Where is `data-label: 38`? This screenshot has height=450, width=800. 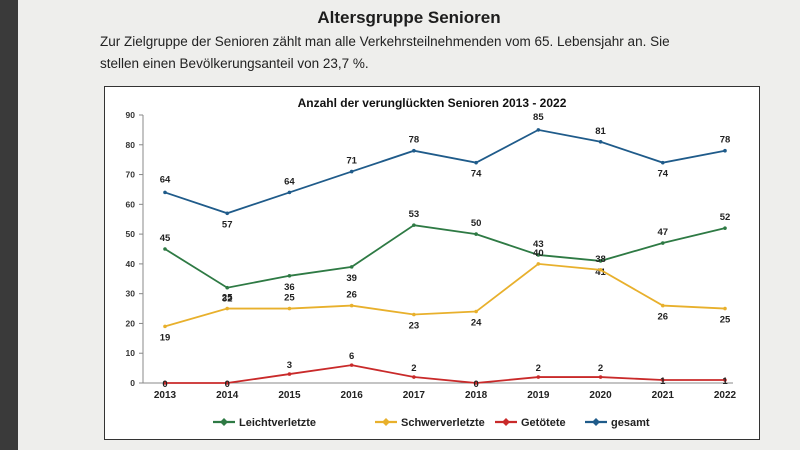
data-label: 38 is located at coordinates (600, 259).